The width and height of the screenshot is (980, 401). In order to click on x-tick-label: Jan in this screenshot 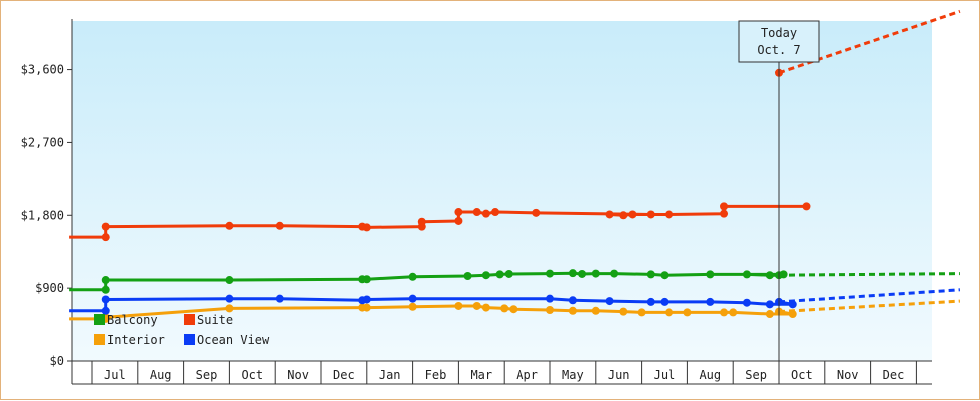, I will do `click(390, 375)`.